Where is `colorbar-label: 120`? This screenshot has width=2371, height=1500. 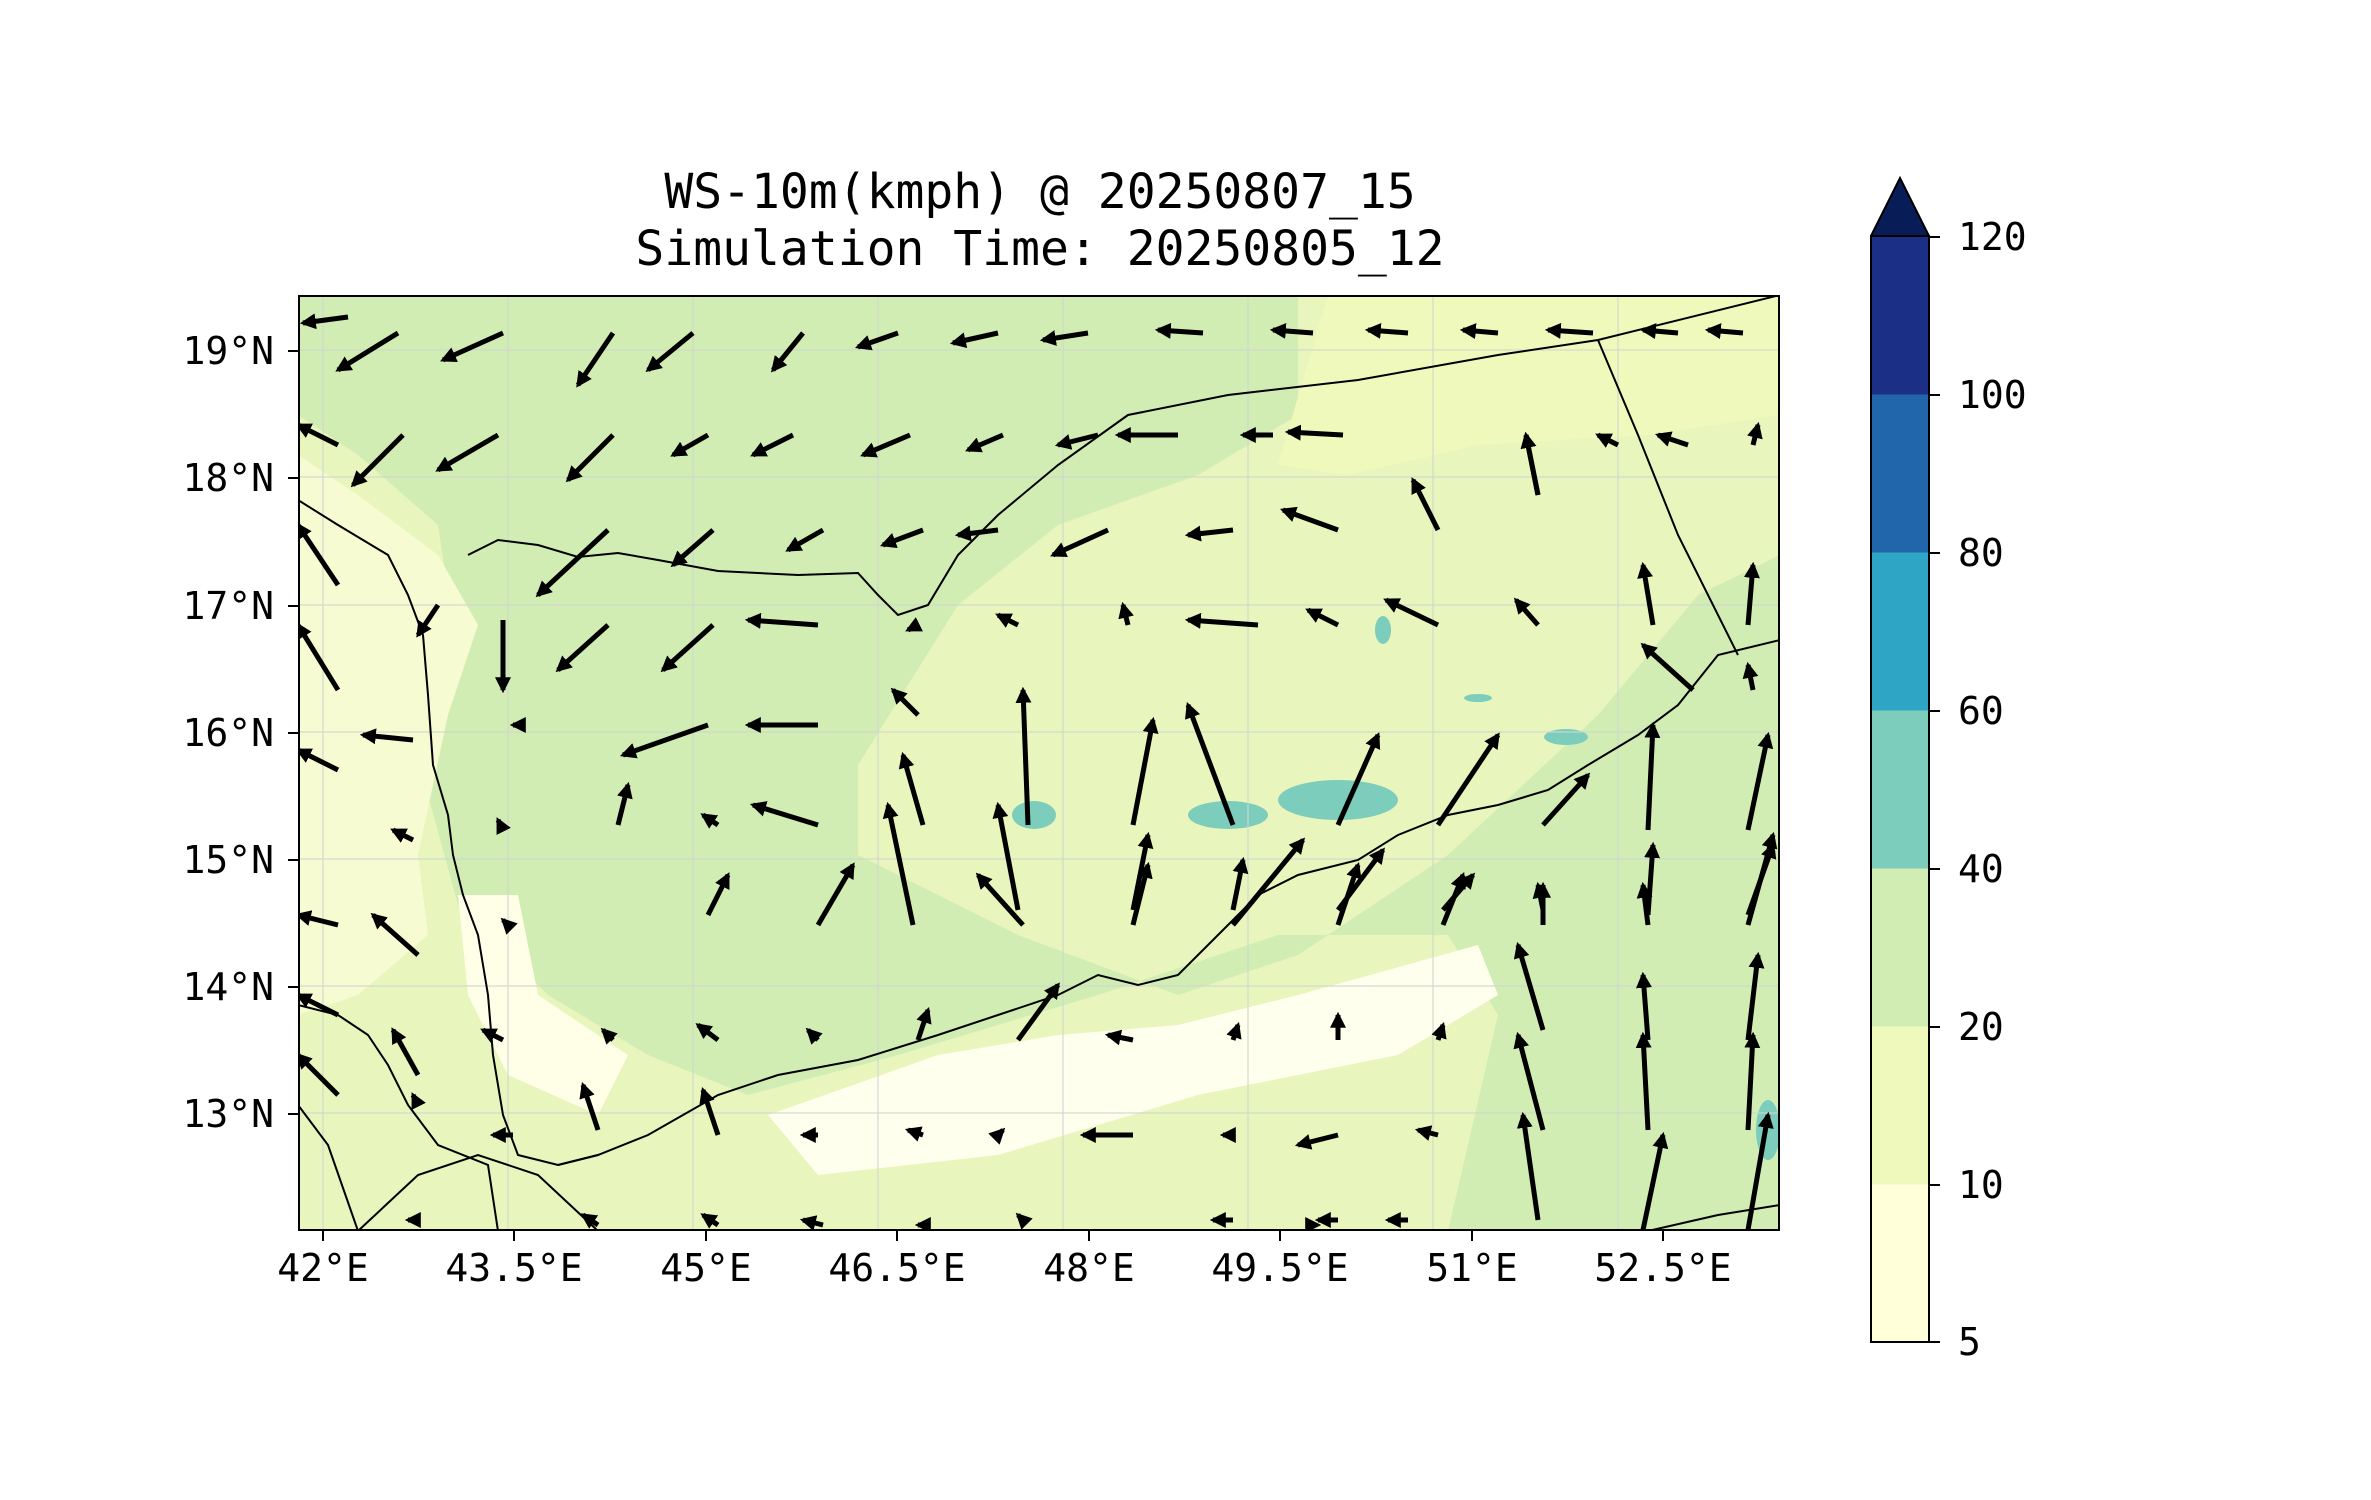
colorbar-label: 120 is located at coordinates (1992, 237).